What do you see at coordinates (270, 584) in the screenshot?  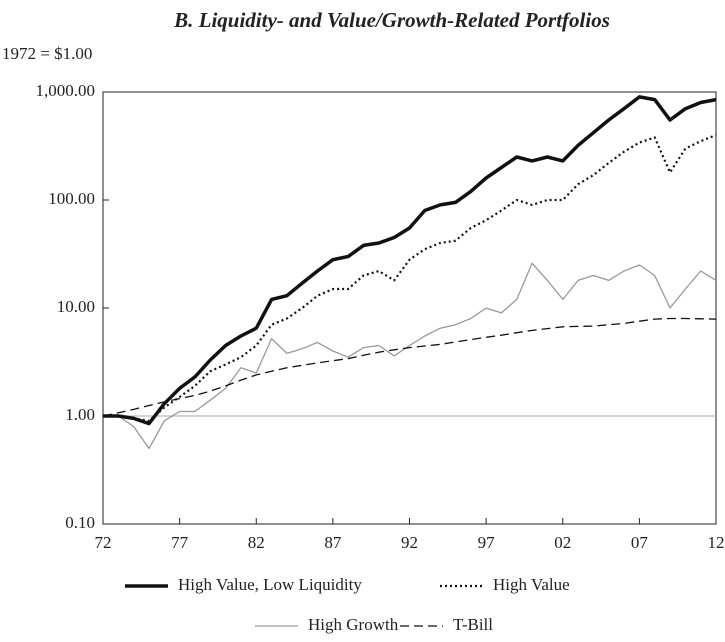 I see `legend-label: High Value, Low Liquidity` at bounding box center [270, 584].